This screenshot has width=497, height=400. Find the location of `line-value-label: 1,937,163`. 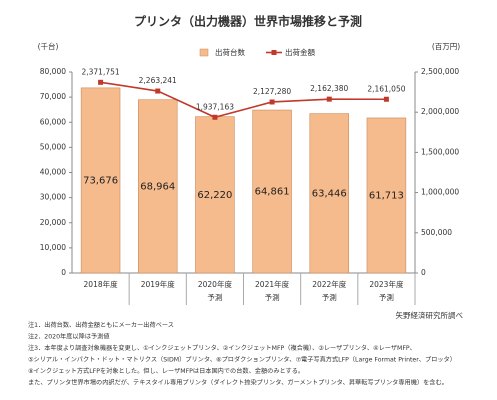

line-value-label: 1,937,163 is located at coordinates (215, 106).